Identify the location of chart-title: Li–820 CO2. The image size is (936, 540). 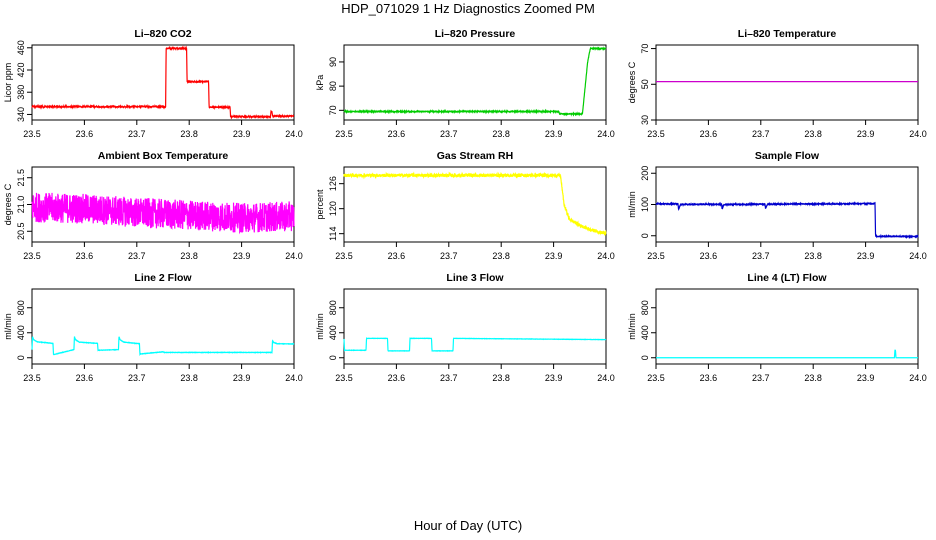
(162, 34).